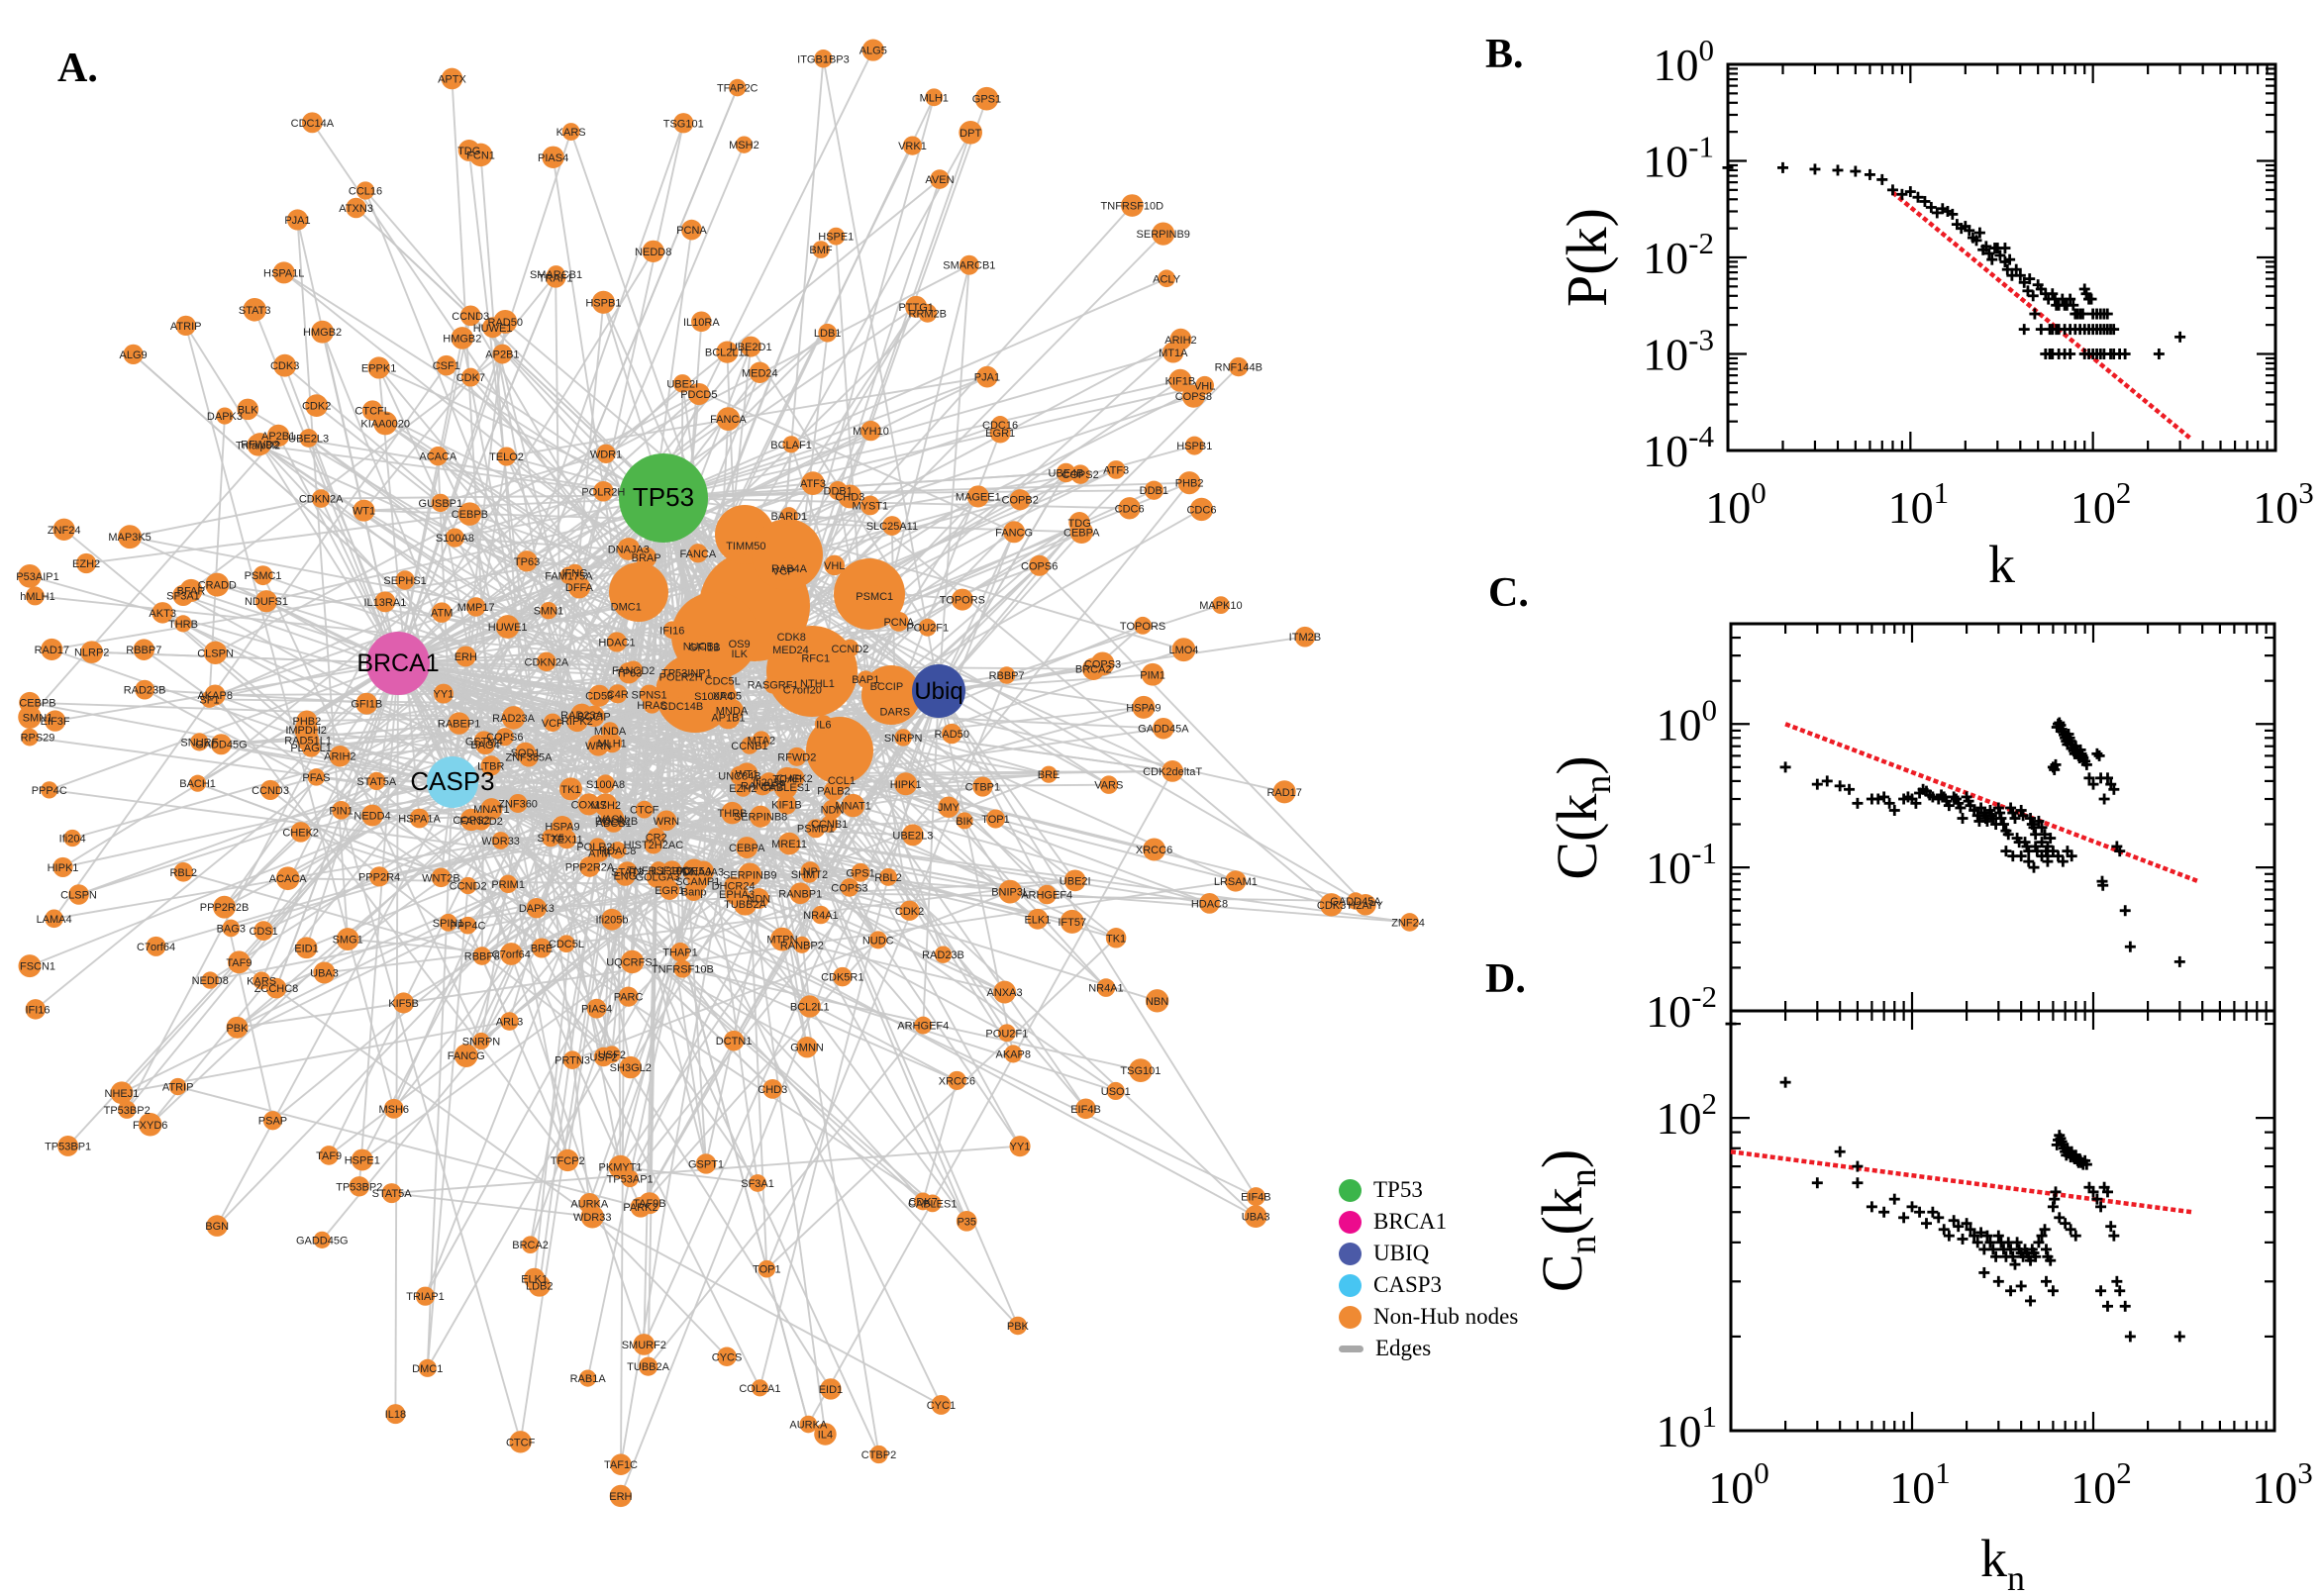 The image size is (2323, 1596). What do you see at coordinates (1920, 1484) in the screenshot?
I see `x-tick-label: 101` at bounding box center [1920, 1484].